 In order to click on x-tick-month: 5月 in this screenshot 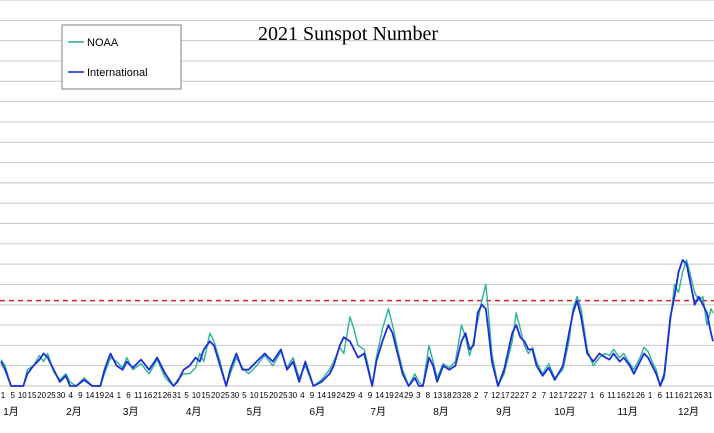, I will do `click(255, 412)`.